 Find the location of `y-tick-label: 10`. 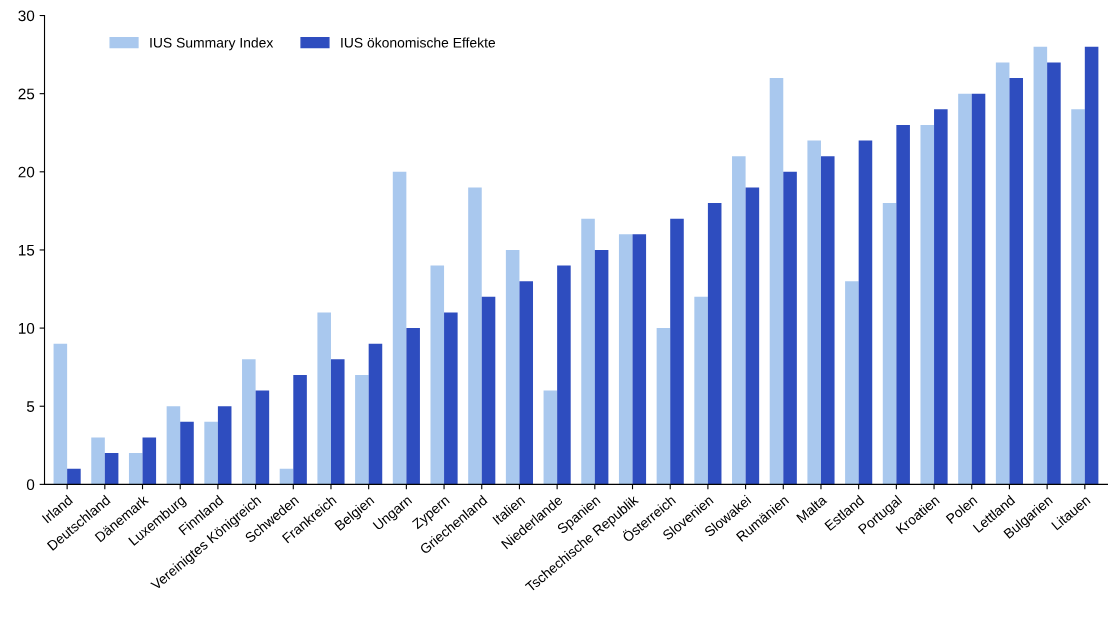

y-tick-label: 10 is located at coordinates (26, 328).